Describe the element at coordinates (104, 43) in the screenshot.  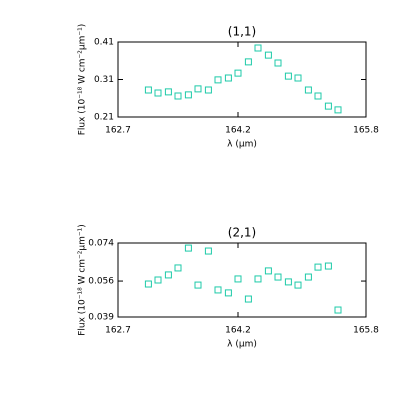
I see `y-tick-label: 0.41` at that location.